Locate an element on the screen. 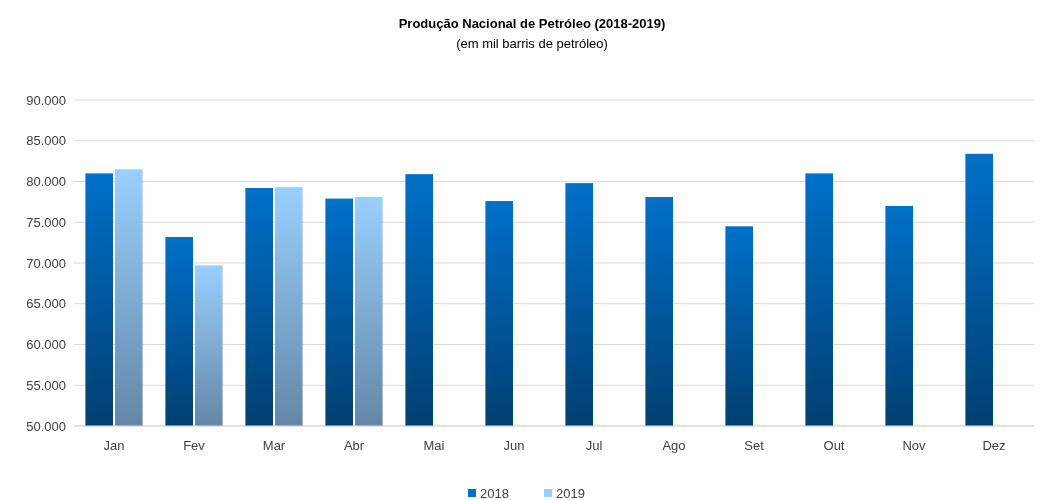 Image resolution: width=1040 pixels, height=500 pixels. y-tick-label: 75.000 is located at coordinates (46, 222).